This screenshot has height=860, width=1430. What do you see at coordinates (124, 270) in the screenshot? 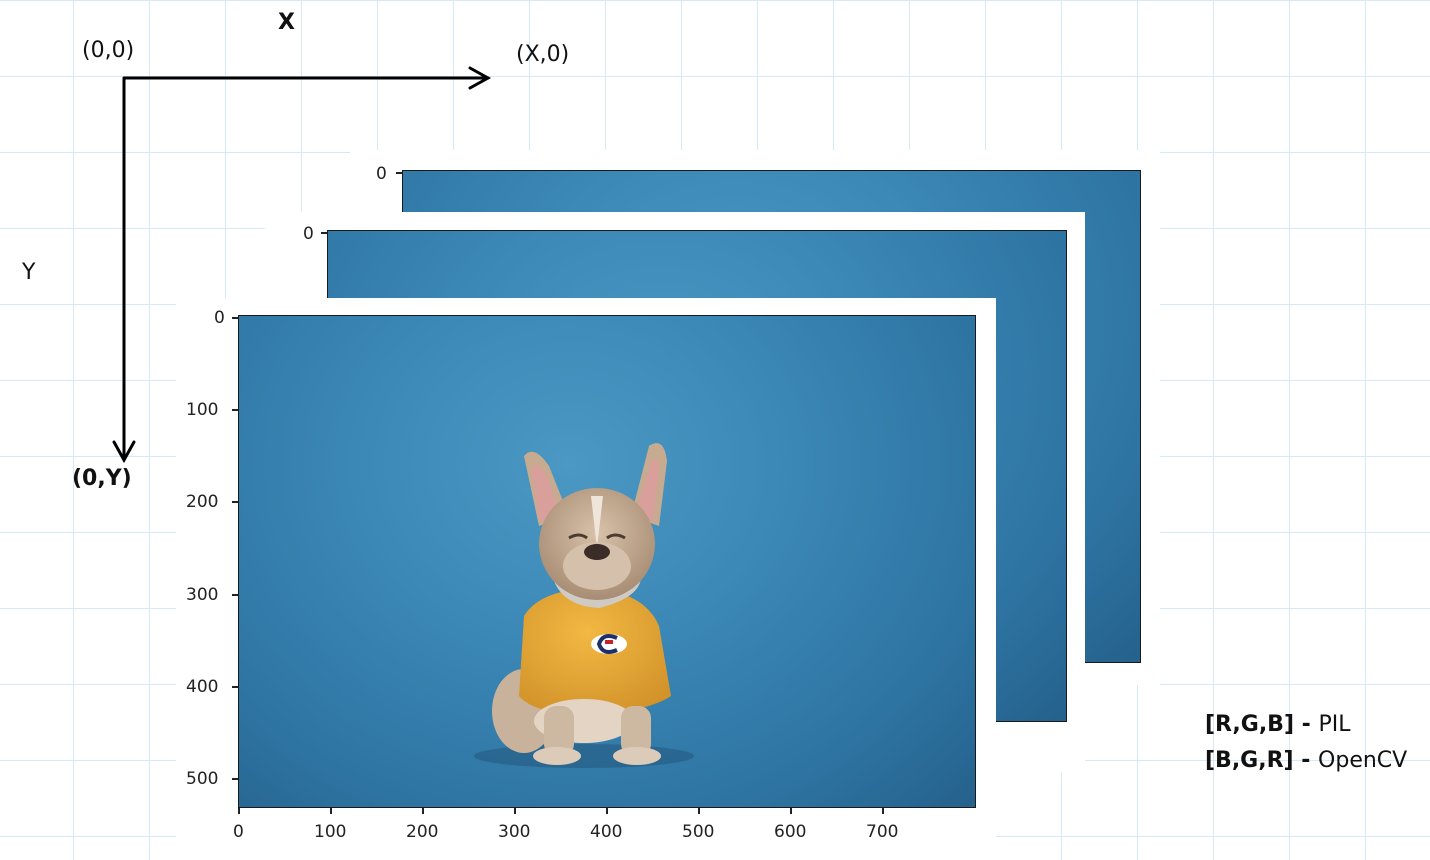
I see `y-axis-arrow` at bounding box center [124, 270].